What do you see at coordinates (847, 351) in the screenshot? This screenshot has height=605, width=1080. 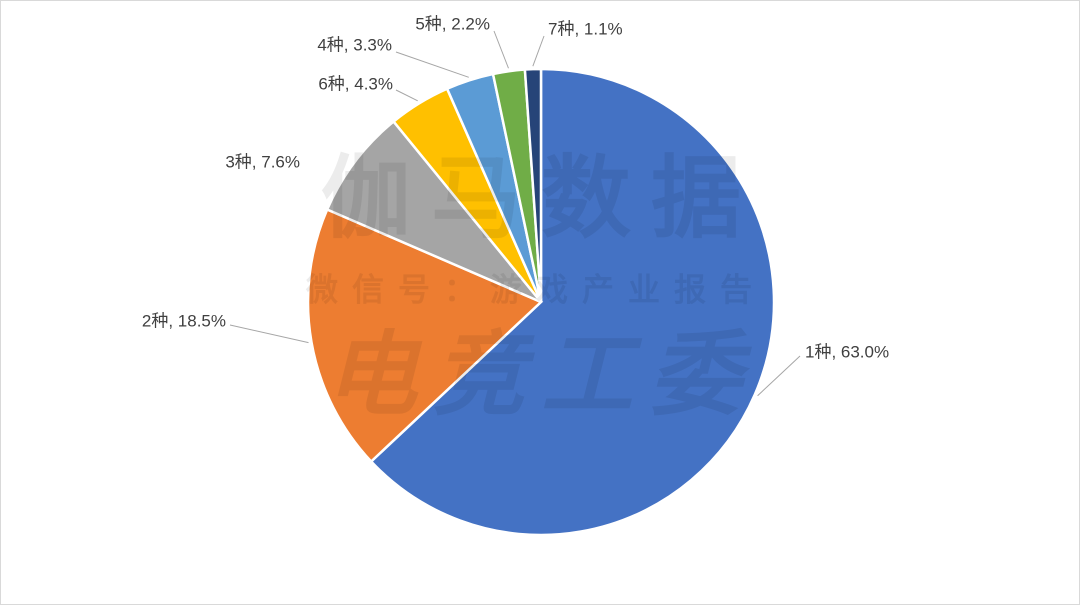 I see `data-label: 1种, 63.0%` at bounding box center [847, 351].